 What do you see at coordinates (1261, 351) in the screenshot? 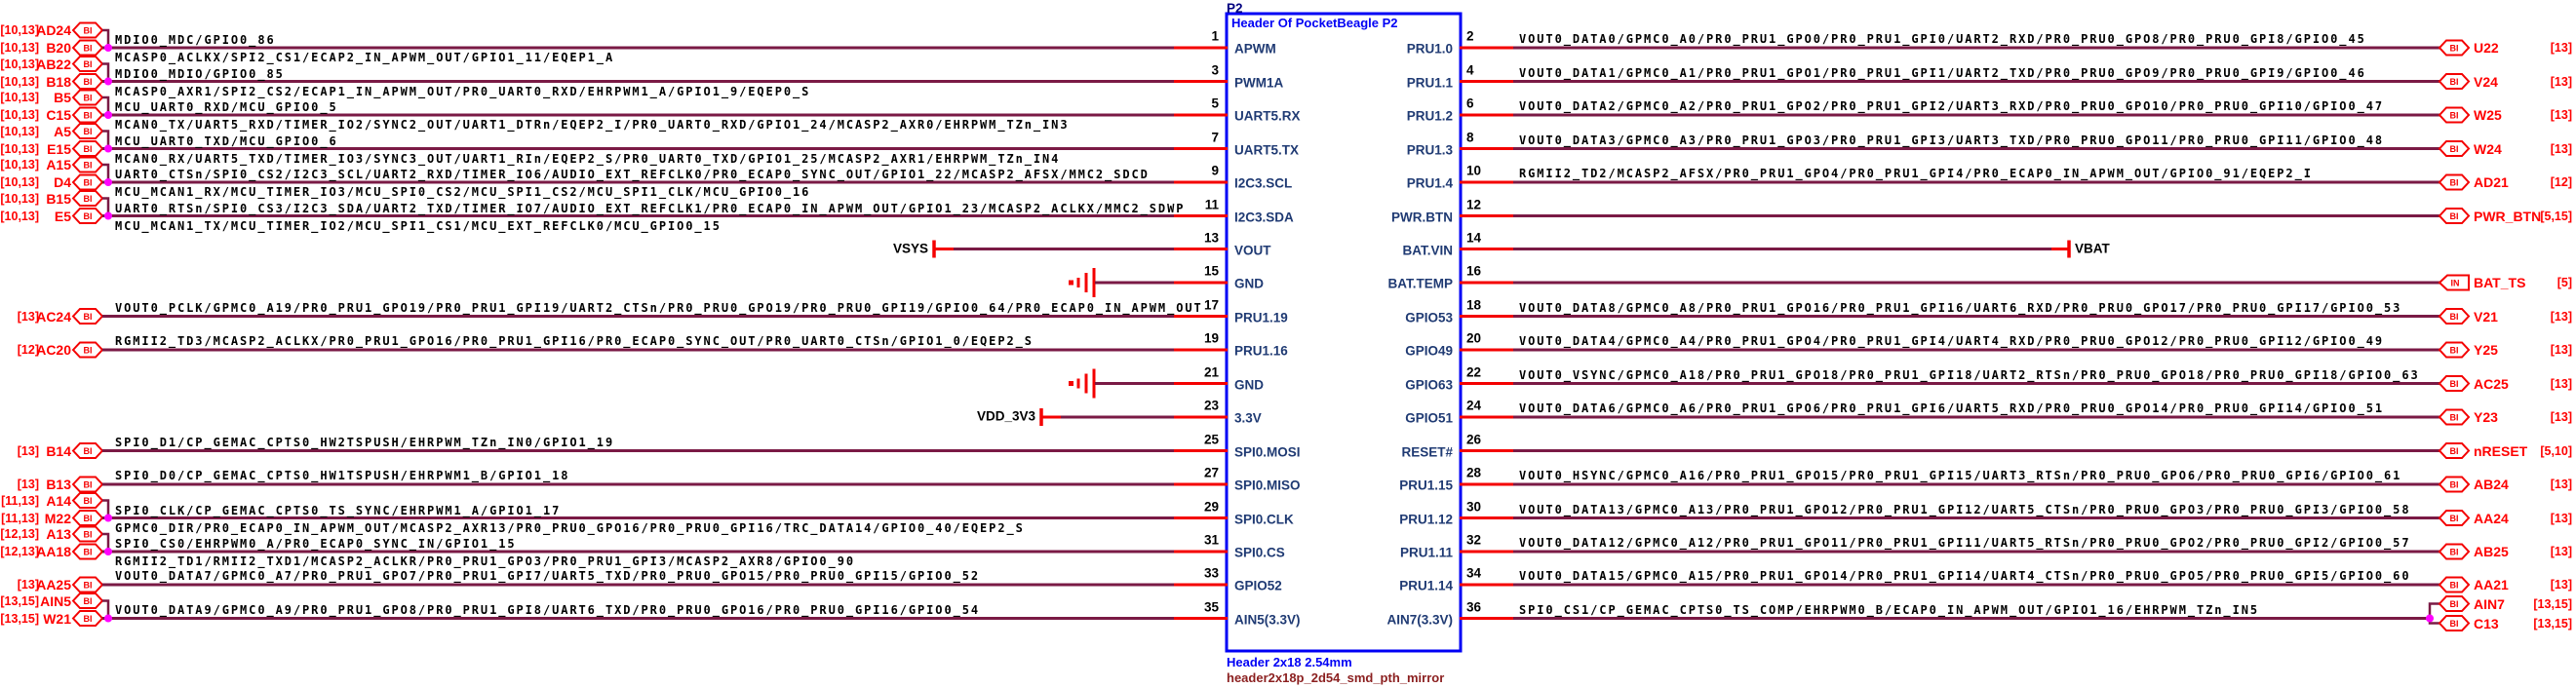
I see `pin-name: PRU1.16` at bounding box center [1261, 351].